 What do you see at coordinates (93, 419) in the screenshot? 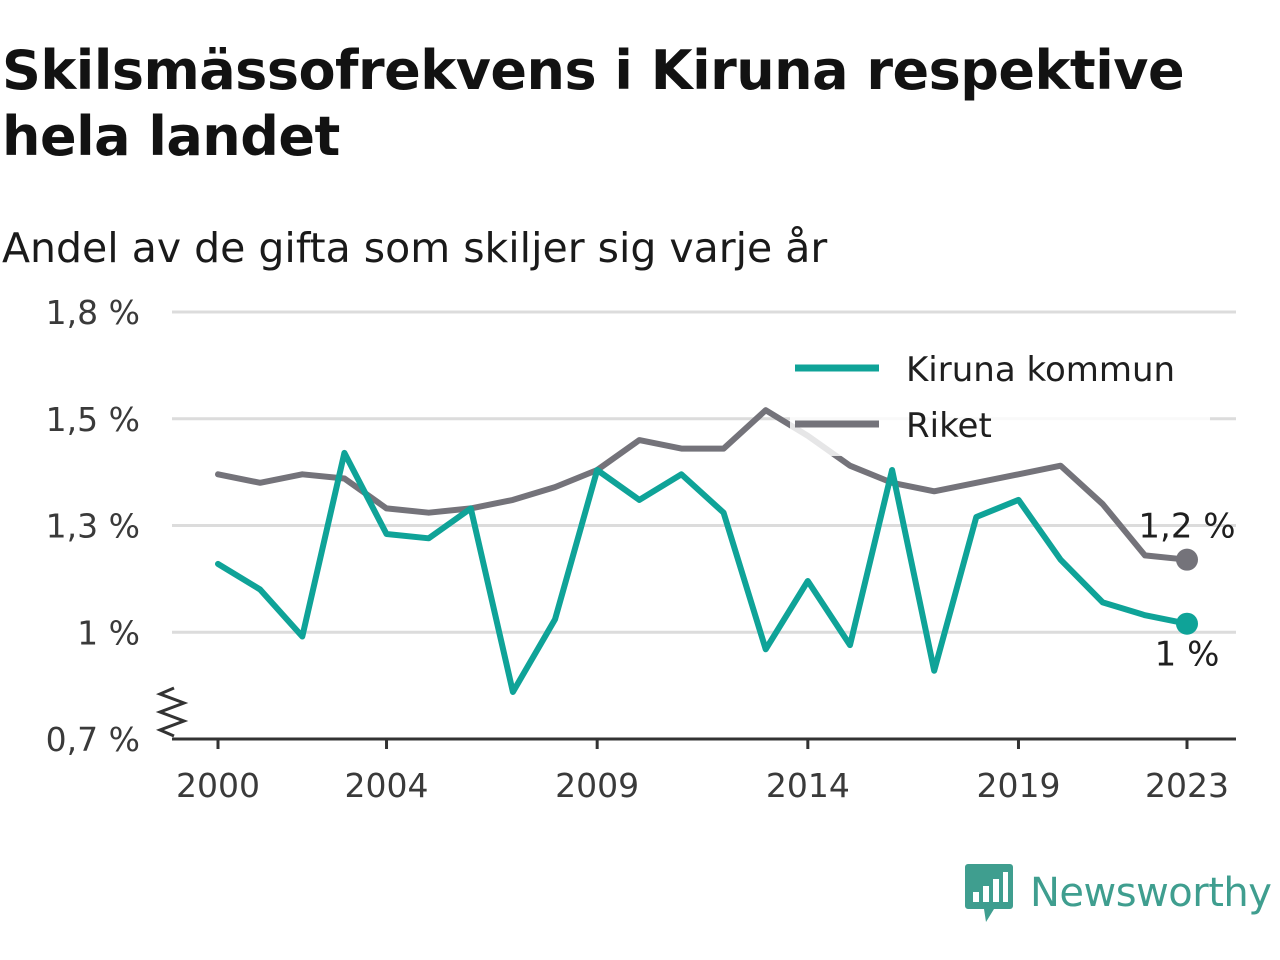
I see `y-tick-label: 1,5 %` at bounding box center [93, 419].